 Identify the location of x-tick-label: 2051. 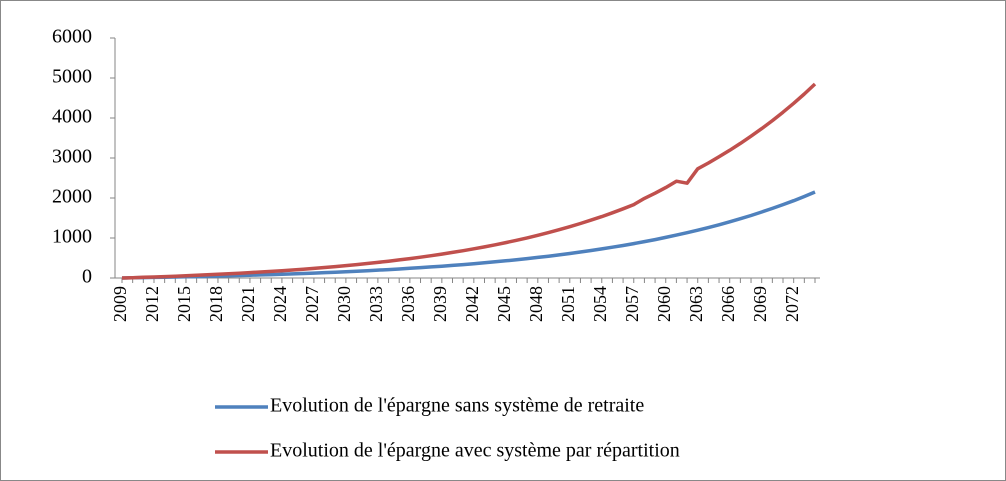
(568, 304).